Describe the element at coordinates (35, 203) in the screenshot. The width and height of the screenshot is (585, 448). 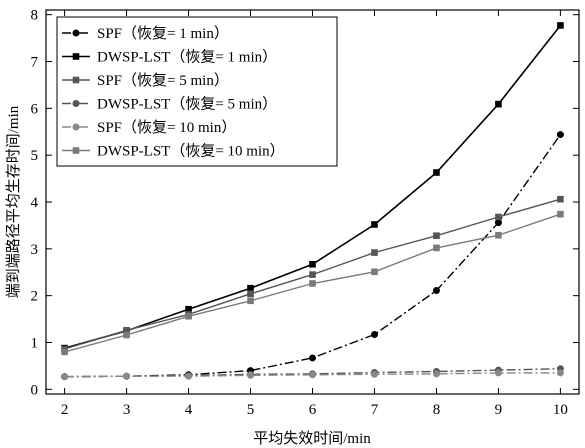
I see `y-tick-label: 4` at that location.